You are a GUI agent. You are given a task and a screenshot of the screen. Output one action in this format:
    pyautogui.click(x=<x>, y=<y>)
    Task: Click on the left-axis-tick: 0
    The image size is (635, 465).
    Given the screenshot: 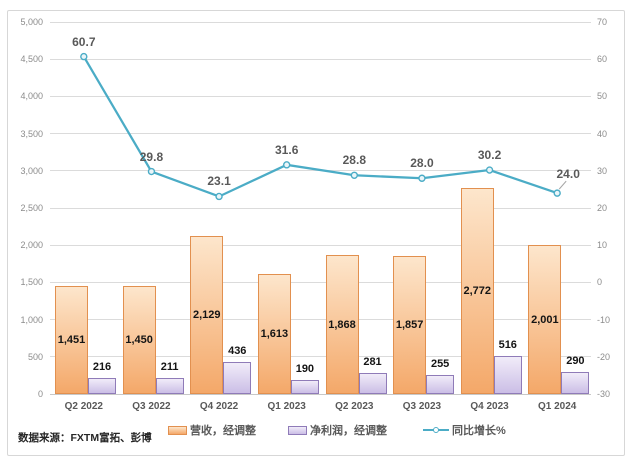 What is the action you would take?
    pyautogui.click(x=40, y=394)
    